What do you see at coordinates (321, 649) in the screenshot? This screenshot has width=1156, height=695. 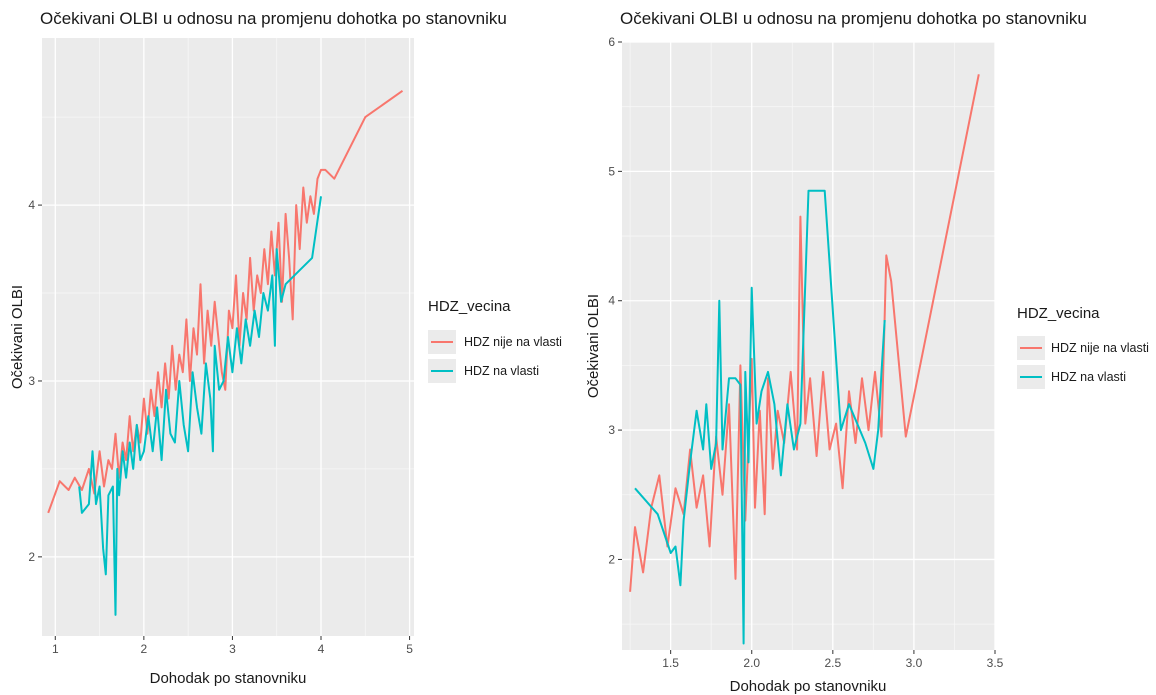 I see `x-tick-label: 4` at bounding box center [321, 649].